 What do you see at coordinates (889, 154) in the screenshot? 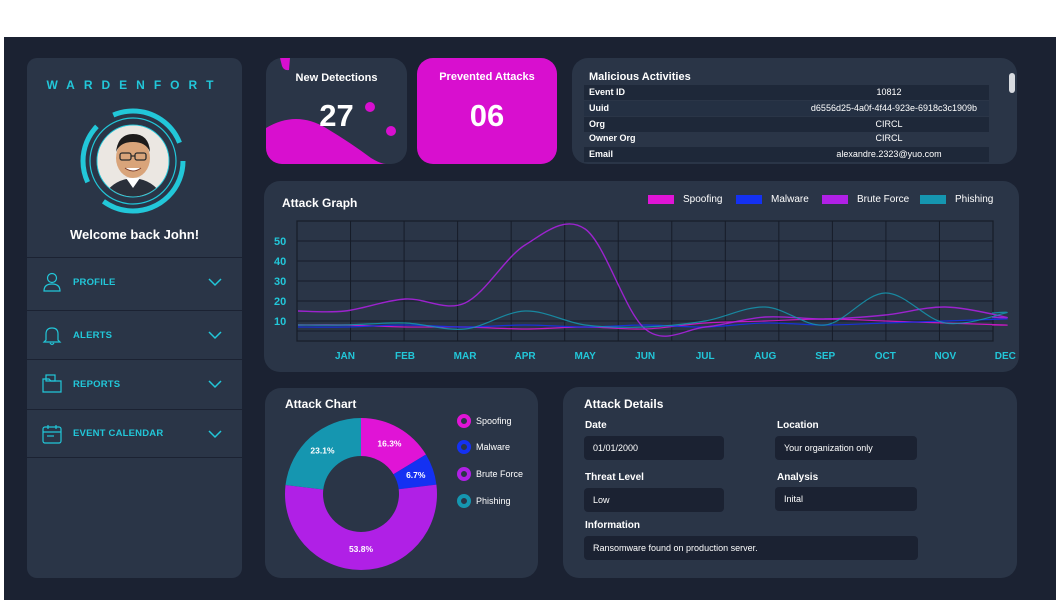
I see `row-value: alexandre.2323@yuo.com` at bounding box center [889, 154].